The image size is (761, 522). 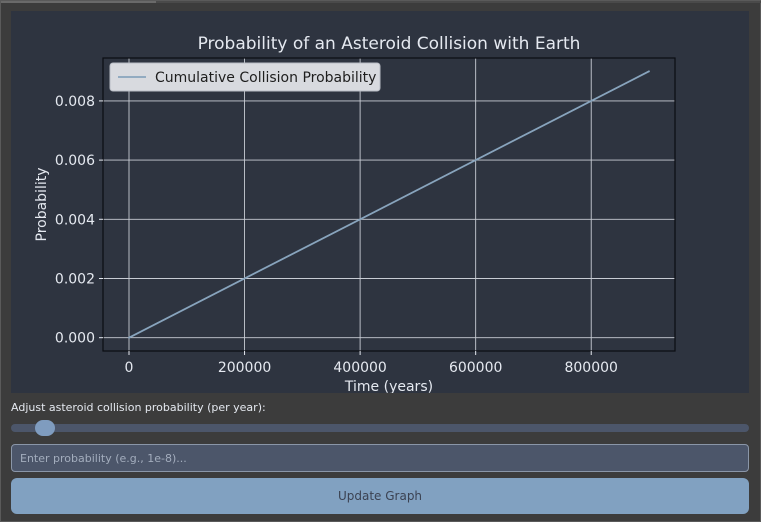 What do you see at coordinates (244, 368) in the screenshot?
I see `x-tick-label: 200000` at bounding box center [244, 368].